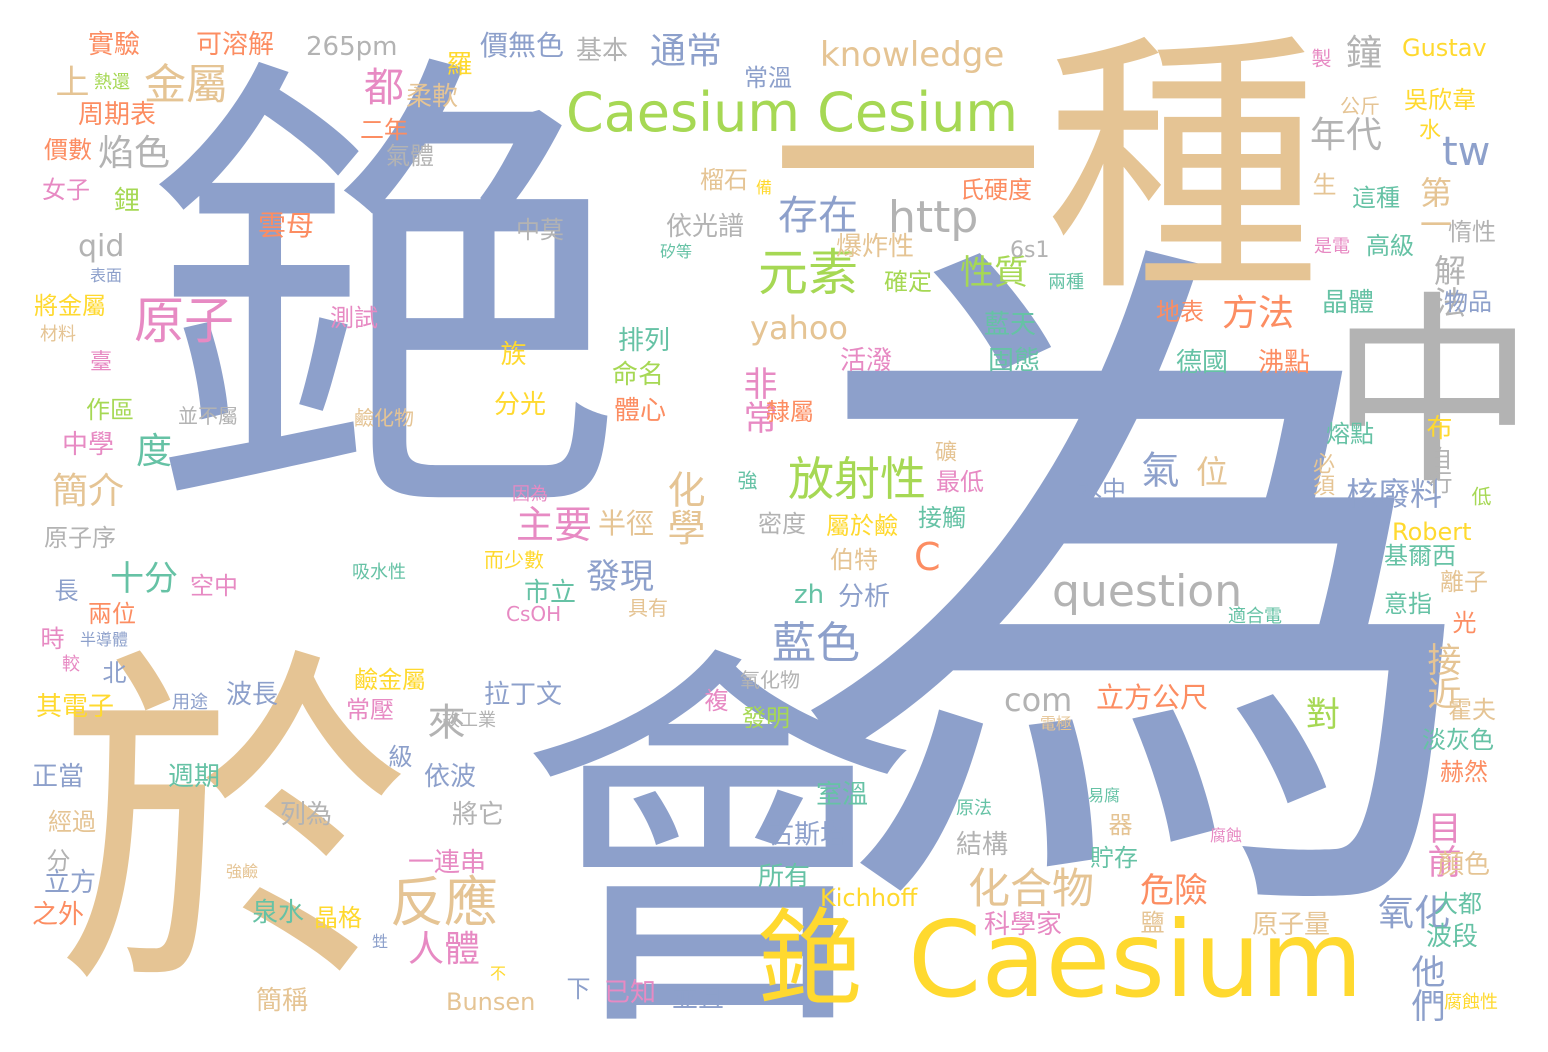 The image size is (1548, 1052). Describe the element at coordinates (1066, 282) in the screenshot. I see `cloud-word: 兩種` at that location.